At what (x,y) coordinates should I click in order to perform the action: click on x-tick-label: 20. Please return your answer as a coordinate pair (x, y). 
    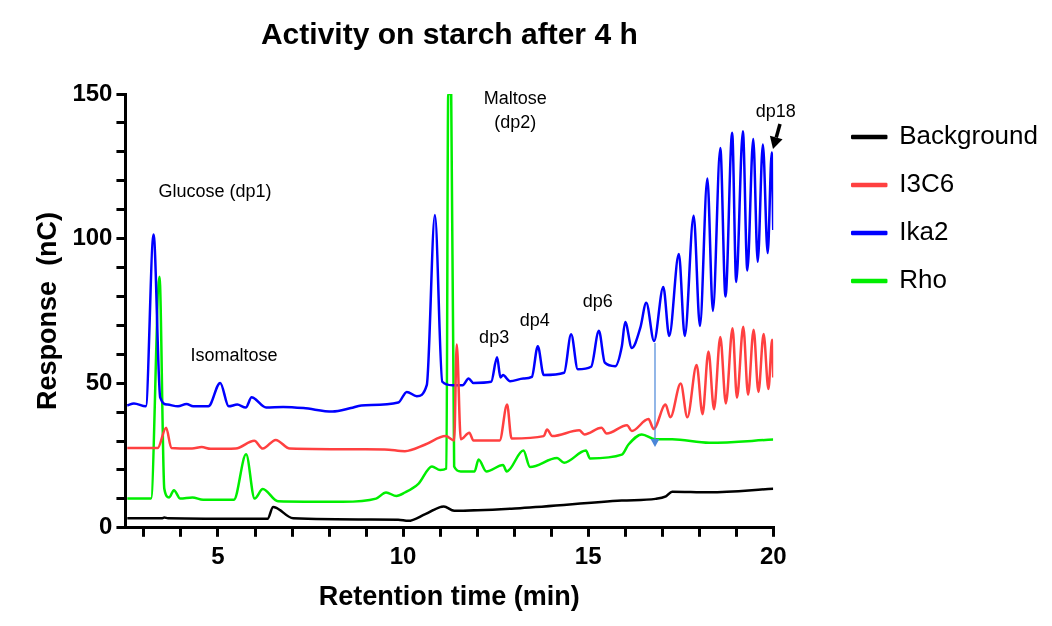
    Looking at the image, I should click on (773, 555).